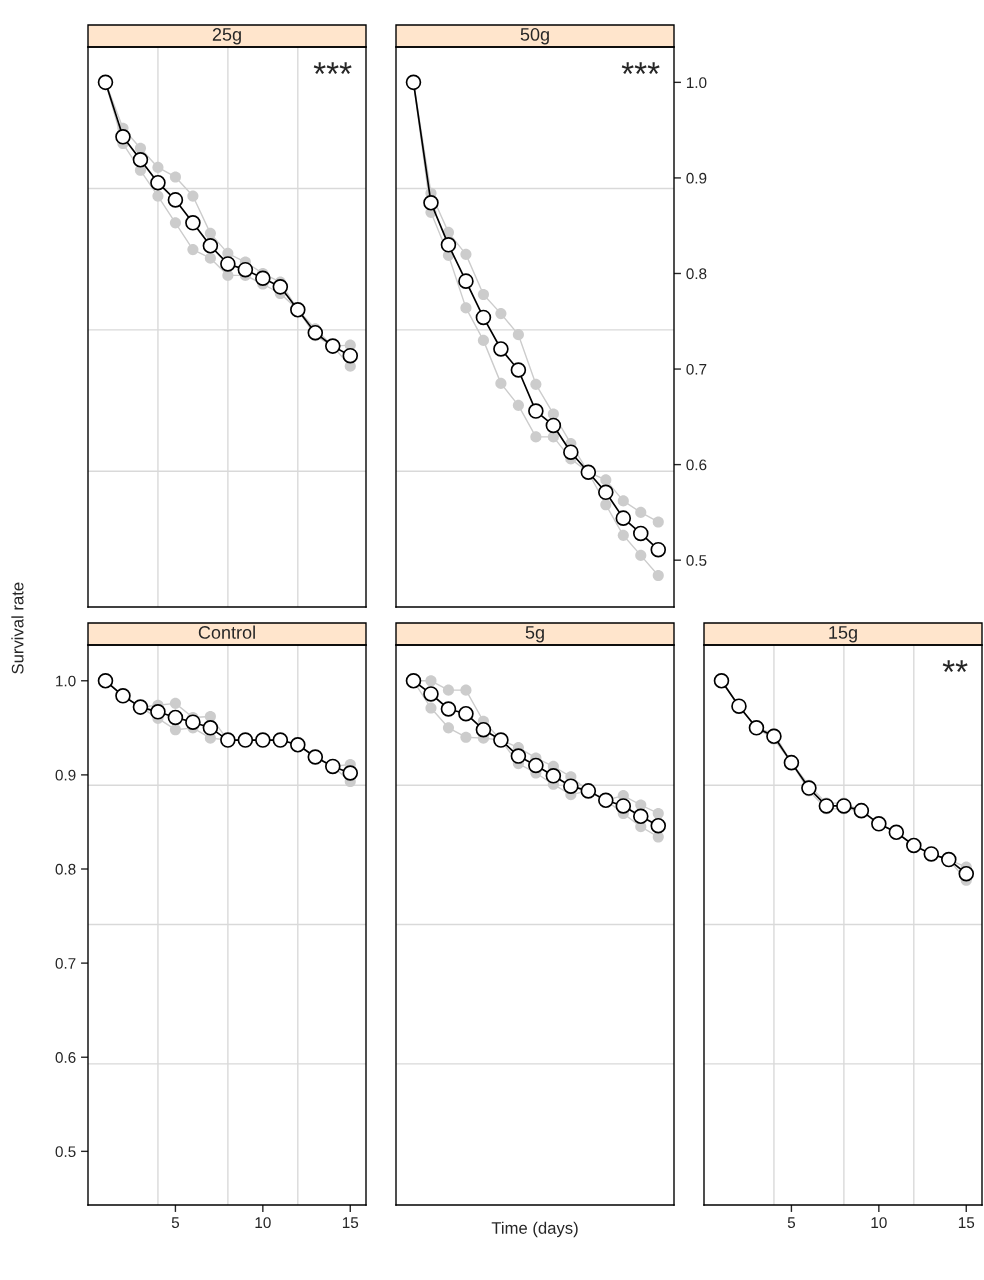 The height and width of the screenshot is (1280, 984). Describe the element at coordinates (534, 1229) in the screenshot. I see `x-axis-title: Time (days)` at that location.